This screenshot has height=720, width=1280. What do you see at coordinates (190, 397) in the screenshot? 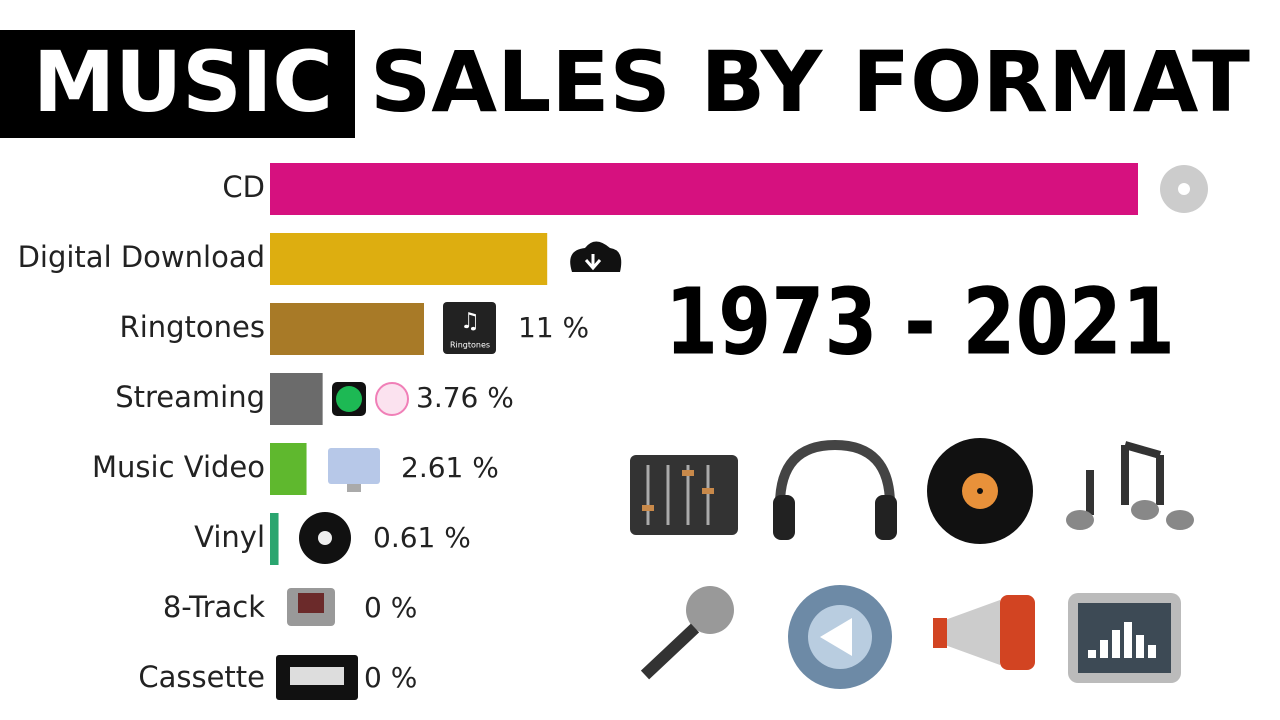
I see `category-label: Streaming` at bounding box center [190, 397].